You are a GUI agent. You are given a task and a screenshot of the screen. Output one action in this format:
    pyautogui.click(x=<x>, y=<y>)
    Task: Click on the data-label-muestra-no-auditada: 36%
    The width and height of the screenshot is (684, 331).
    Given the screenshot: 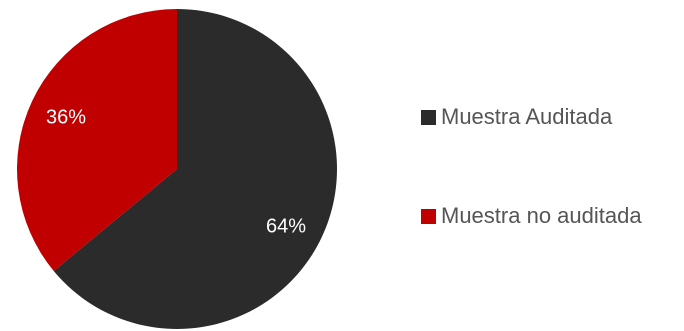 What is the action you would take?
    pyautogui.click(x=66, y=117)
    